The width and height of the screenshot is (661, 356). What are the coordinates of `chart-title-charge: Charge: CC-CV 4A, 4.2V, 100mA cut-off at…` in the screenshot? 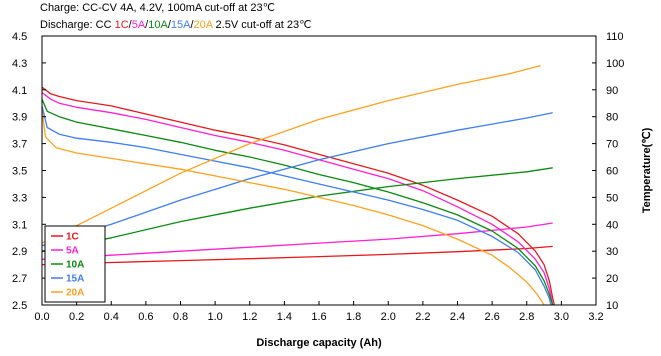 It's located at (157, 8).